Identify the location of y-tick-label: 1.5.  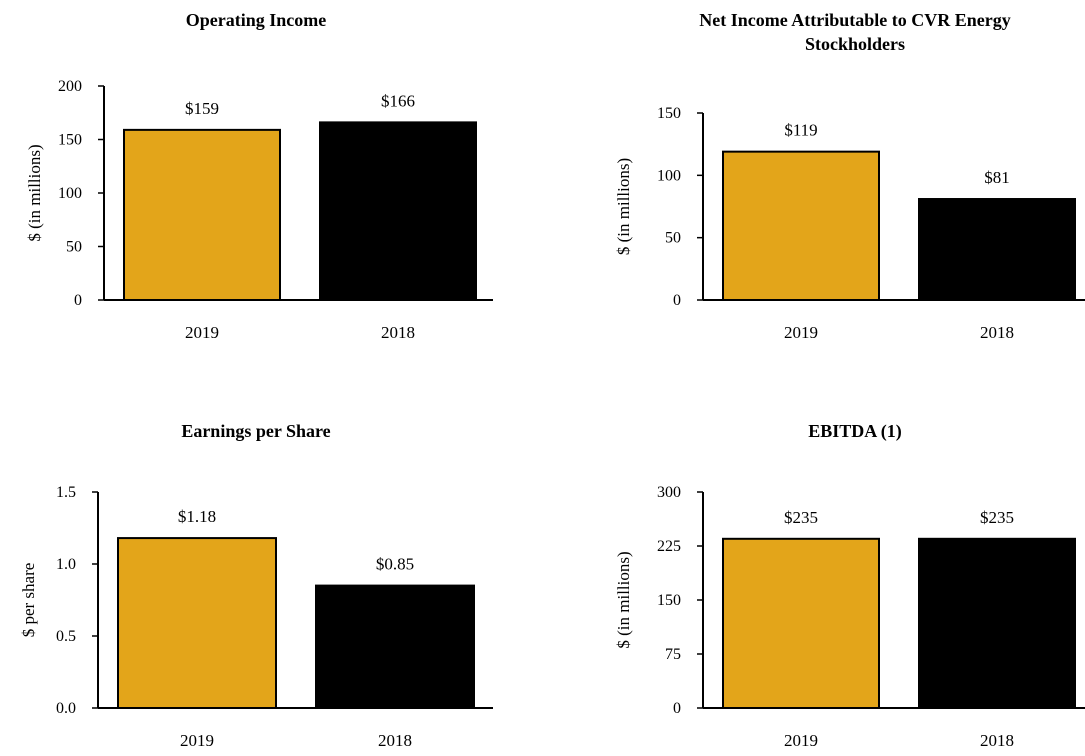
(66, 492).